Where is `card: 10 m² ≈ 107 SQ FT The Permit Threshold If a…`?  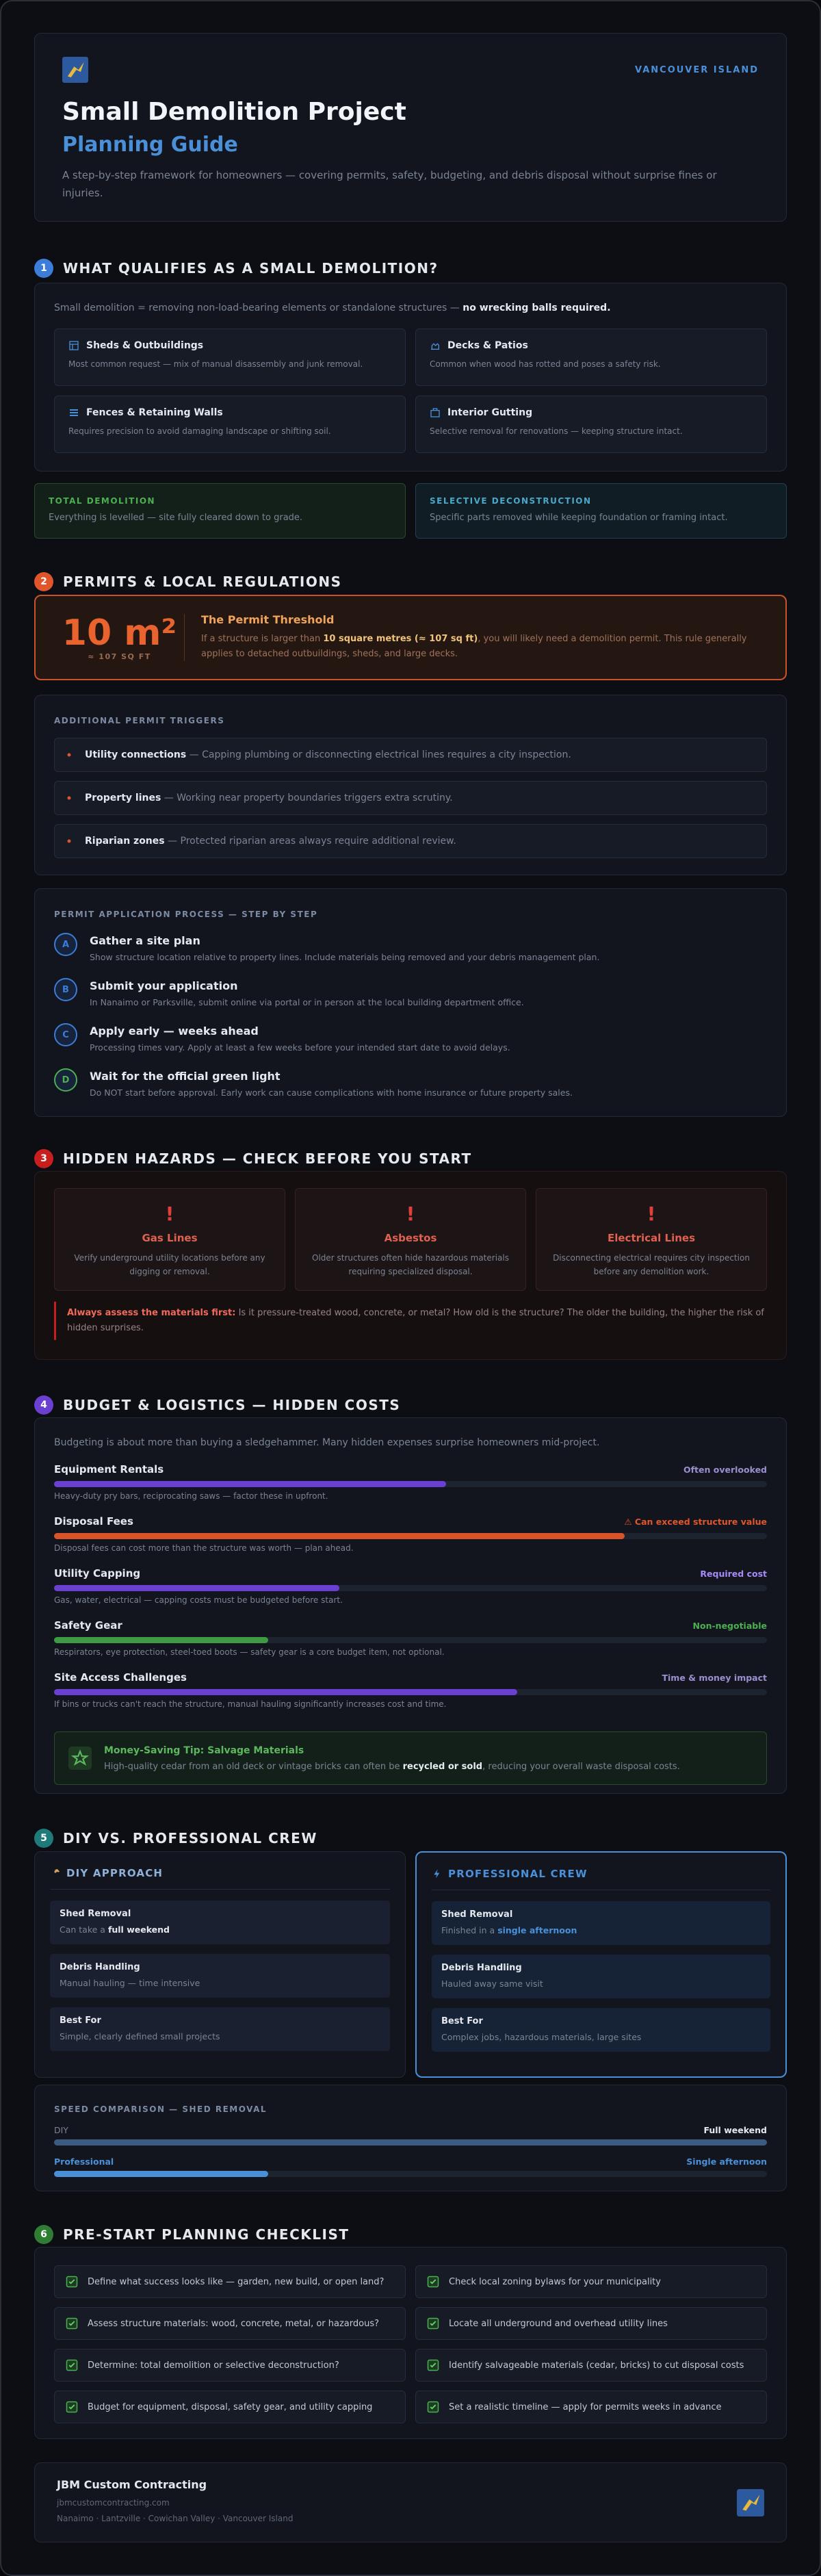 card: 10 m² ≈ 107 SQ FT The Permit Threshold If a… is located at coordinates (410, 637).